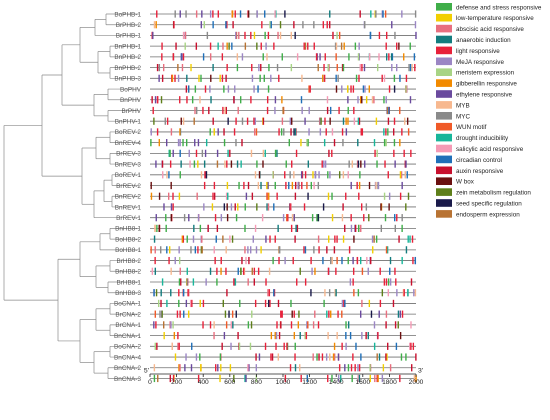 The height and width of the screenshot is (420, 550). What do you see at coordinates (127, 68) in the screenshot?
I see `gene-label: BnPHB-2` at bounding box center [127, 68].